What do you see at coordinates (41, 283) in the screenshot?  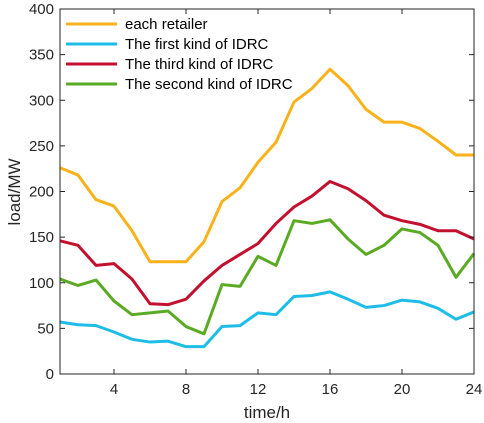 I see `y-tick-label: 100` at bounding box center [41, 283].